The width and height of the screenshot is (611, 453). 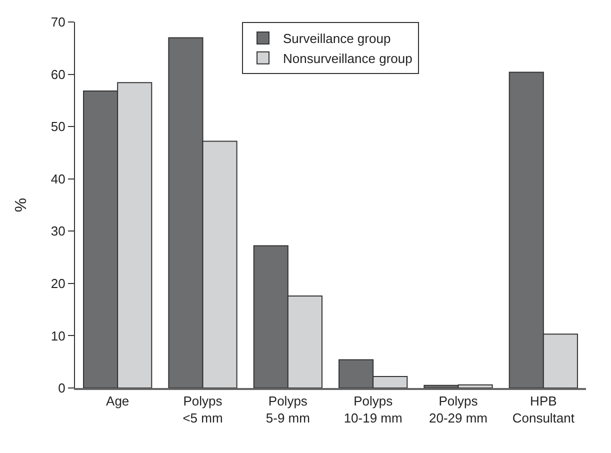 I want to click on y-tick-label: 0, so click(x=62, y=388).